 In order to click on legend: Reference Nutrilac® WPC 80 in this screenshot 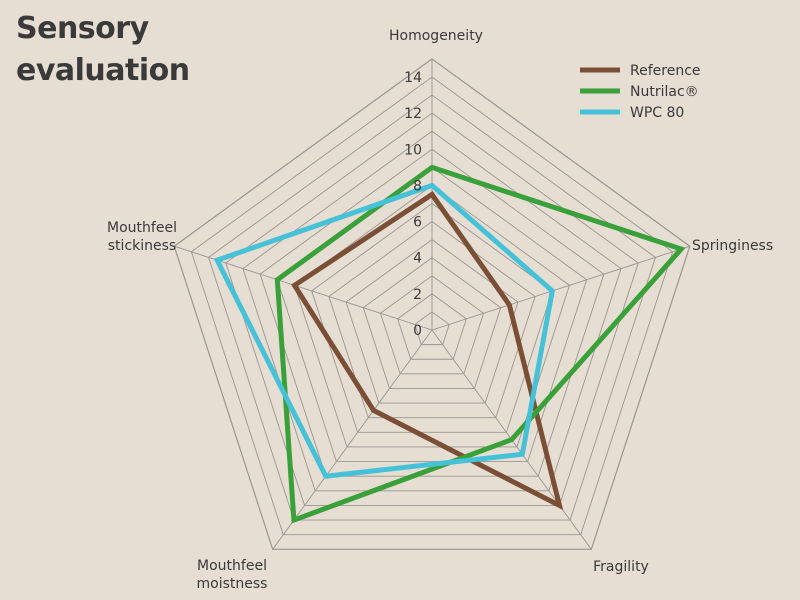, I will do `click(640, 92)`.